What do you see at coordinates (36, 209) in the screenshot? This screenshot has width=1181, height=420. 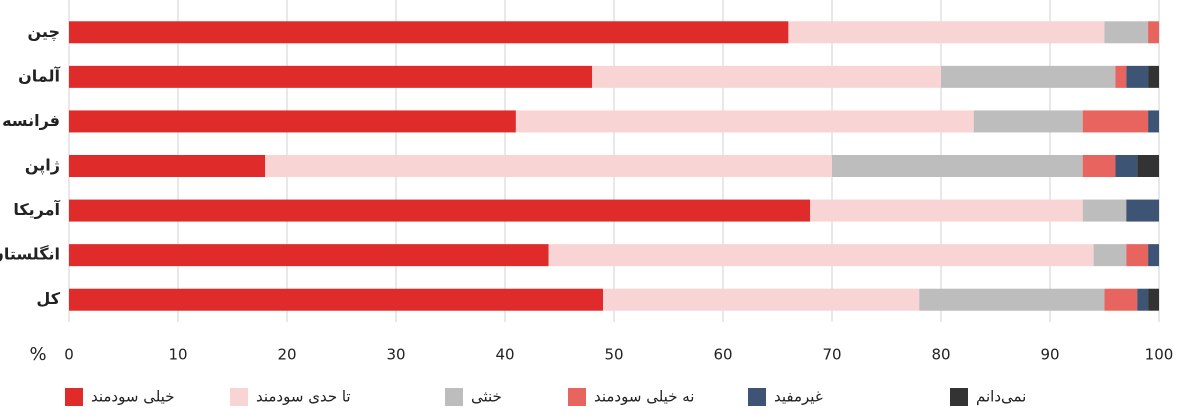 I see `y-tick-label: آمریکا` at bounding box center [36, 209].